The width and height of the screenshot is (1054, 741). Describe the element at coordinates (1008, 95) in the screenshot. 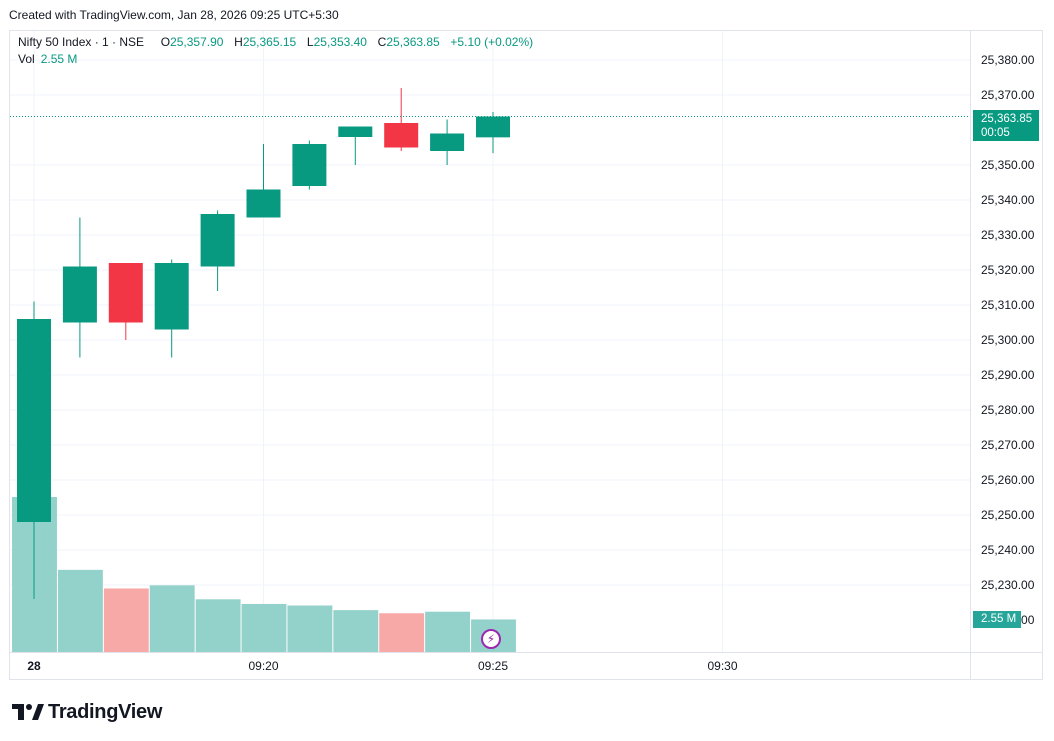

I see `price-tick-label: 25,370.00` at that location.